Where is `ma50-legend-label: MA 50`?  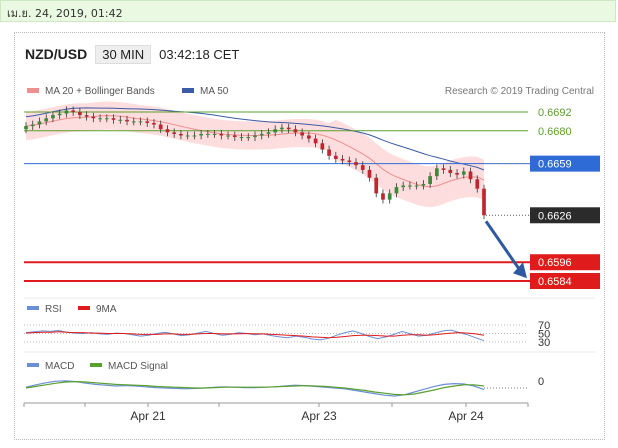 ma50-legend-label: MA 50 is located at coordinates (214, 91).